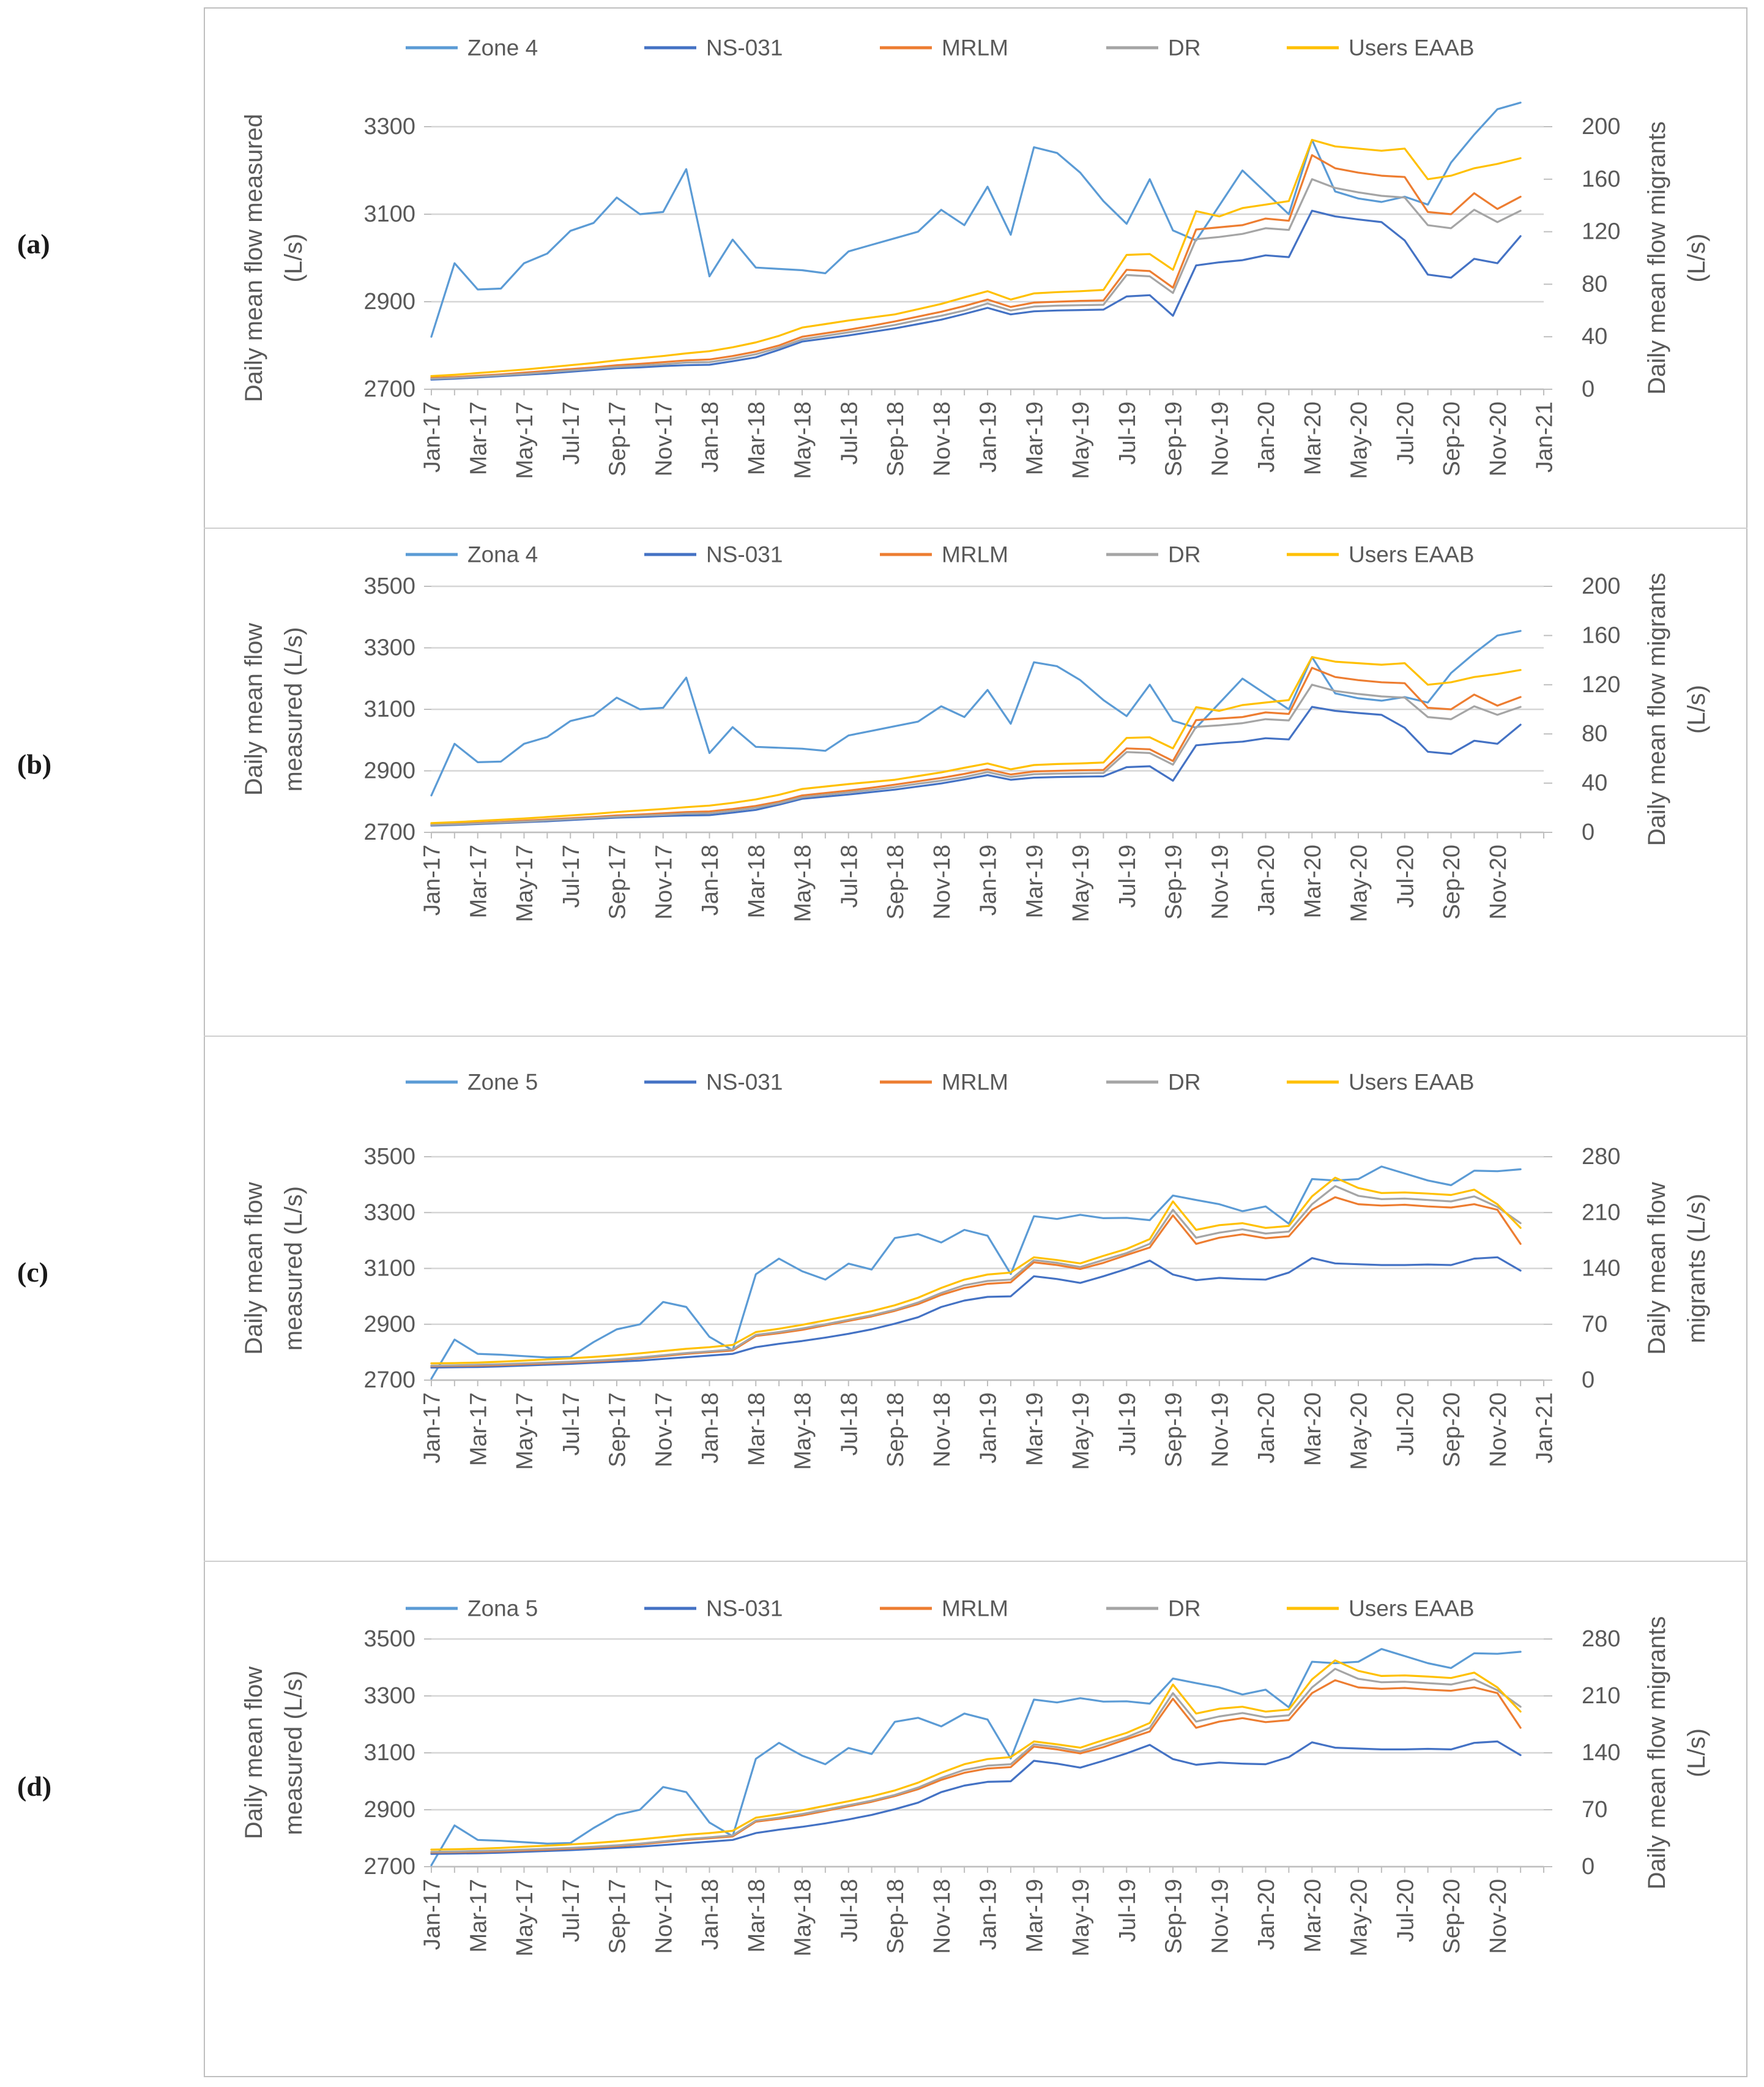 This screenshot has width=1764, height=2087. What do you see at coordinates (1601, 1753) in the screenshot?
I see `right-axis-tick-label: 140` at bounding box center [1601, 1753].